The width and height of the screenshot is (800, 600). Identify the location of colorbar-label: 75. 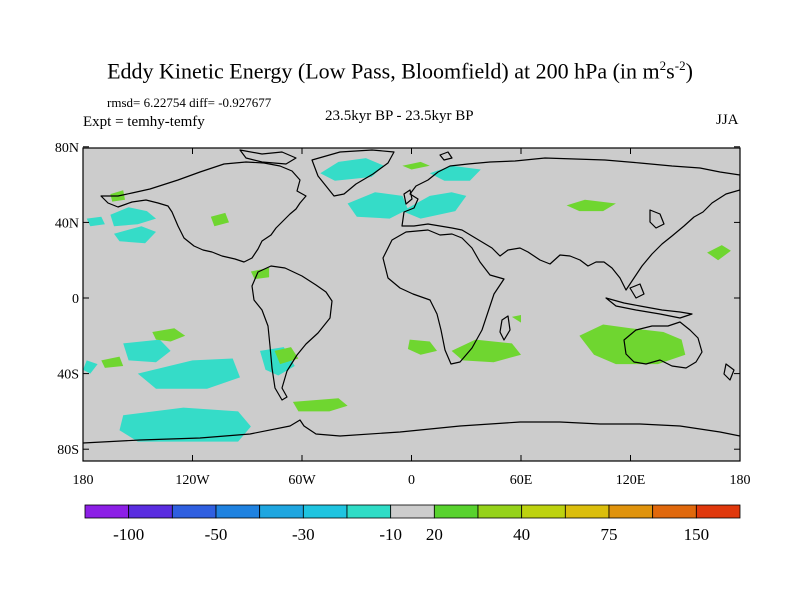
(609, 534).